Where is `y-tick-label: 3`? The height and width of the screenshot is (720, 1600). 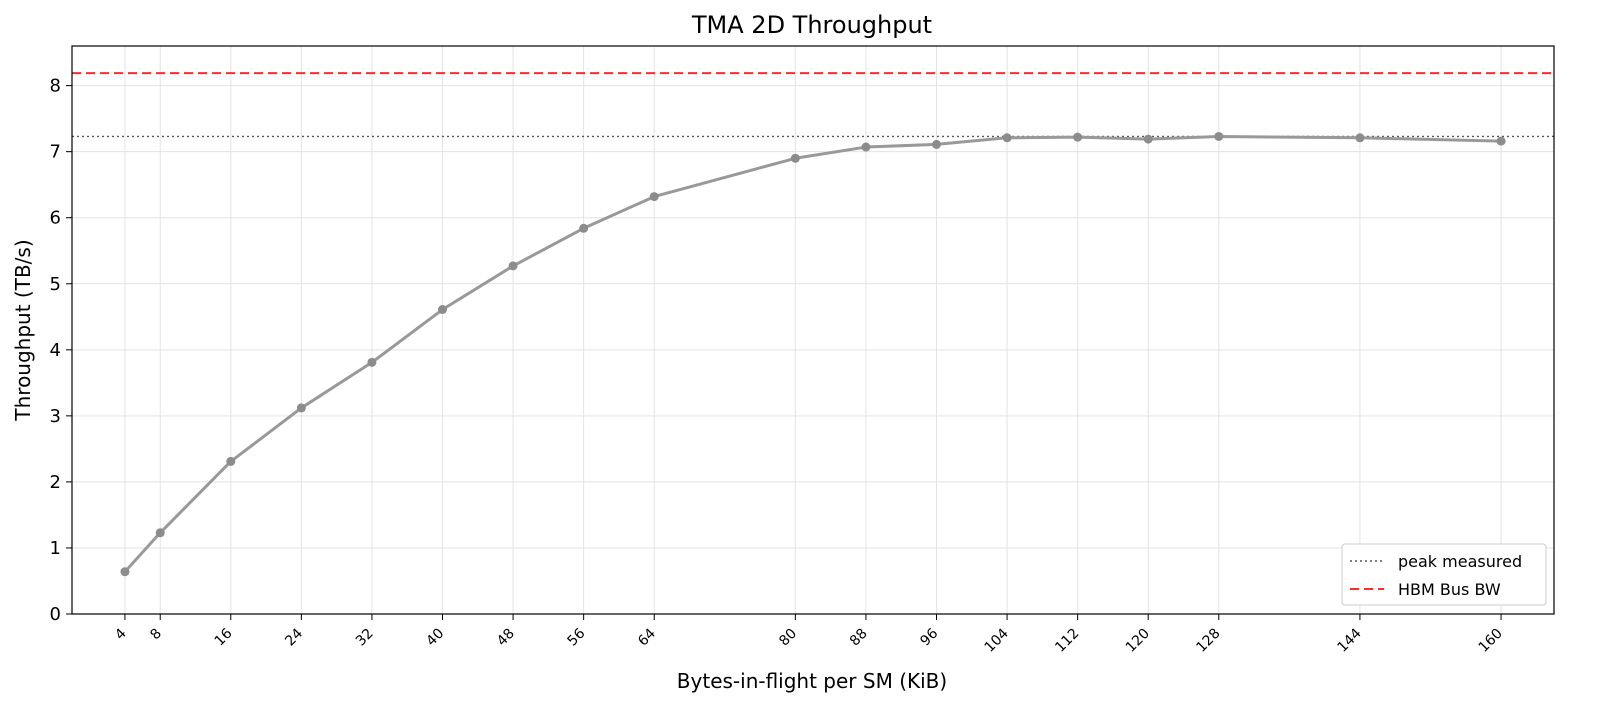
y-tick-label: 3 is located at coordinates (55, 416).